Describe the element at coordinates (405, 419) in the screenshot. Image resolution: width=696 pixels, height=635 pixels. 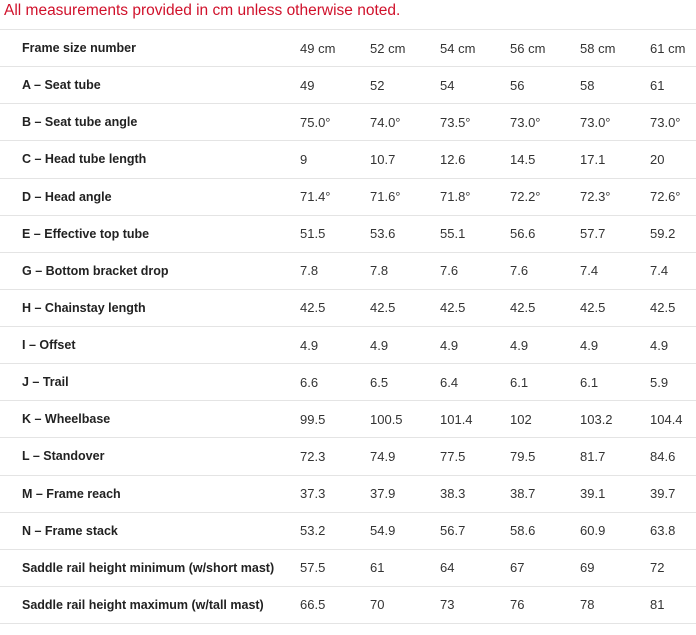
I see `value-cell: 100.5` at that location.